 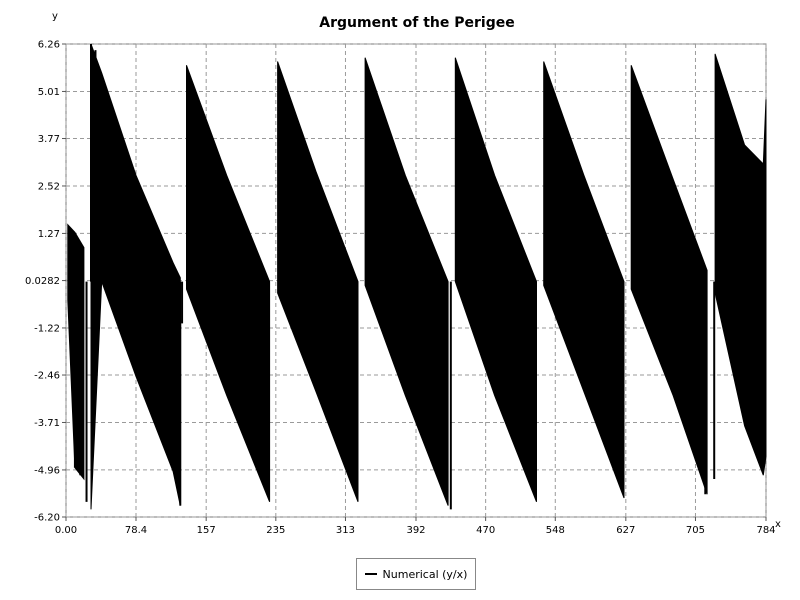 I want to click on x-tick-label: 548, so click(x=555, y=530).